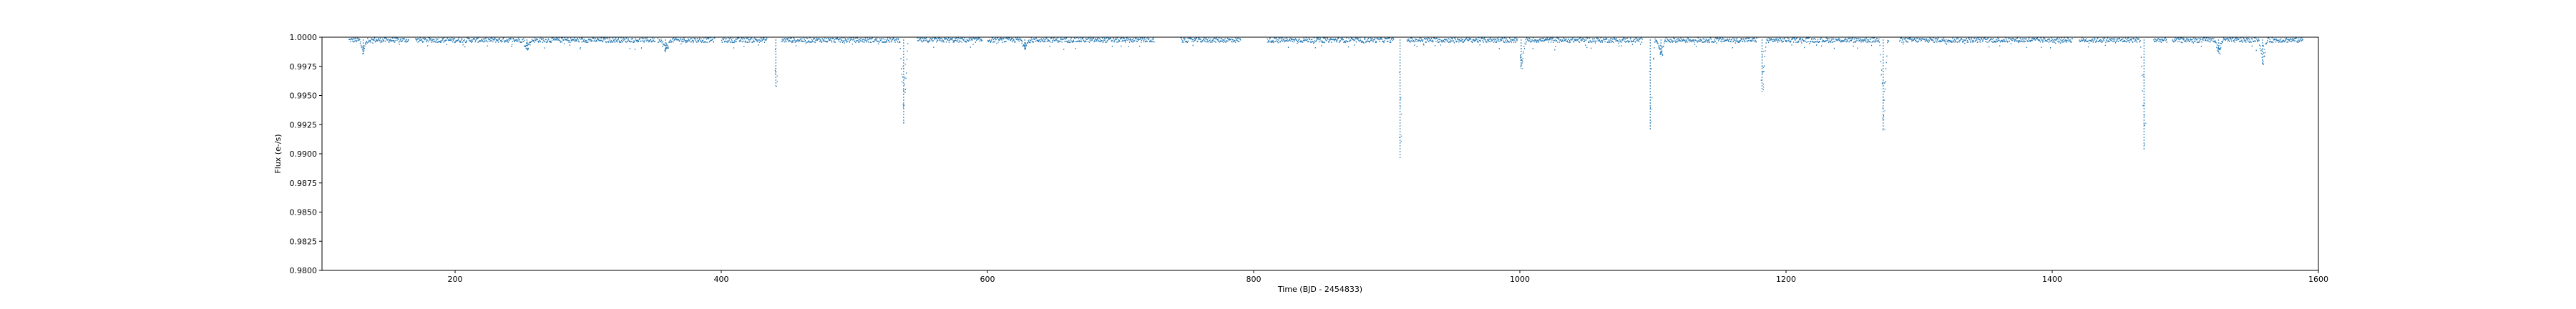 The width and height of the screenshot is (2576, 309). I want to click on x-tick-label: 400, so click(721, 279).